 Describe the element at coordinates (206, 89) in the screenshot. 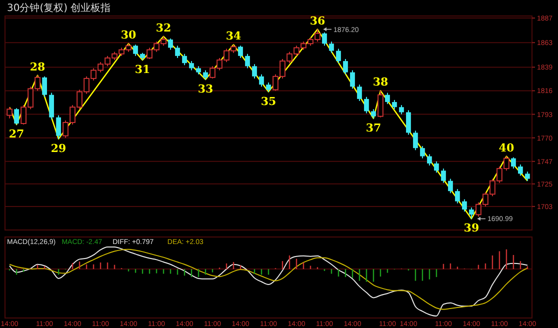

I see `annotation: 33` at that location.